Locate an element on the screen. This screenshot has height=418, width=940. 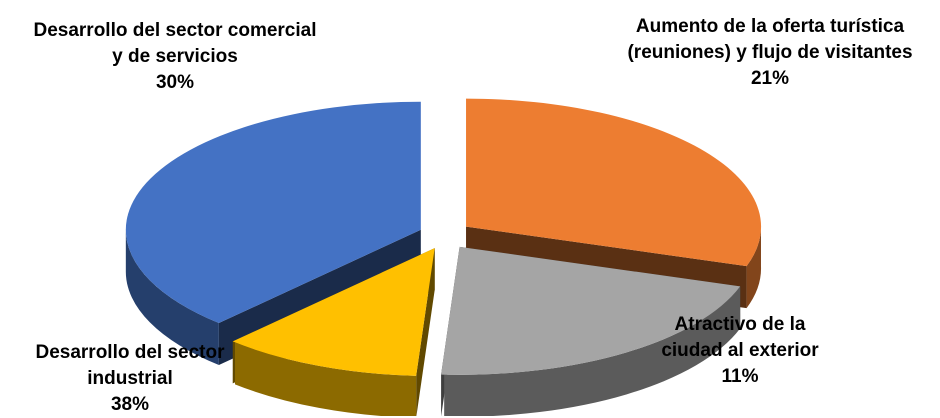
slice-value-turistica: 21% is located at coordinates (770, 78).